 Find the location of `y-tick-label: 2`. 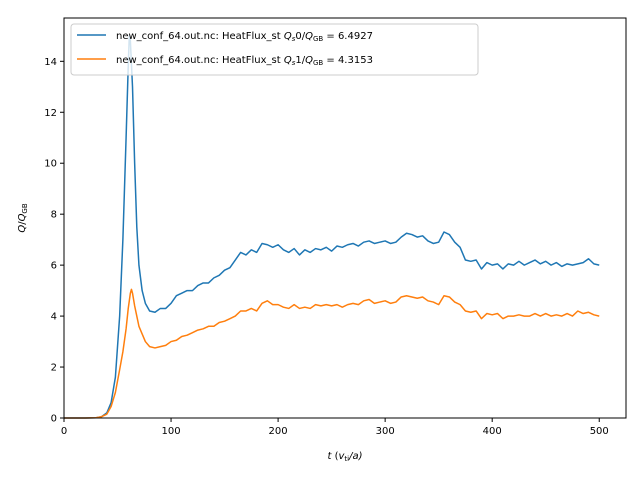

y-tick-label: 2 is located at coordinates (54, 368).